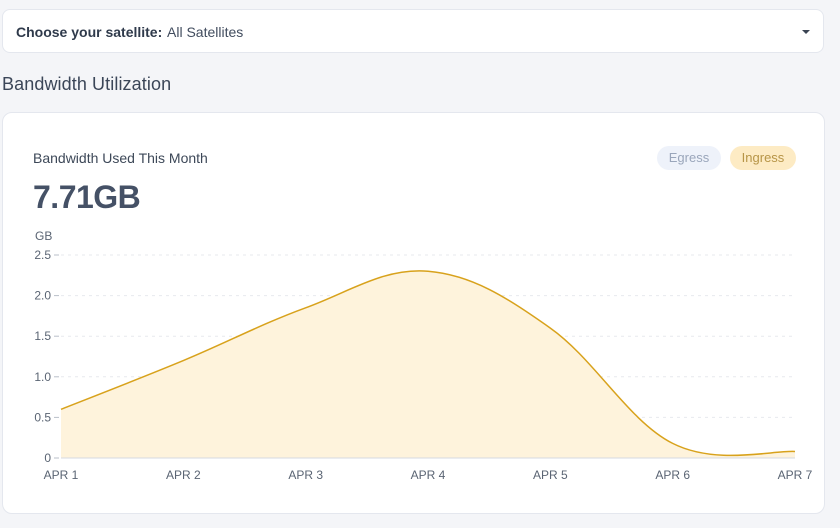  Describe the element at coordinates (205, 32) in the screenshot. I see `satellite-selector-value: All Satellites` at that location.